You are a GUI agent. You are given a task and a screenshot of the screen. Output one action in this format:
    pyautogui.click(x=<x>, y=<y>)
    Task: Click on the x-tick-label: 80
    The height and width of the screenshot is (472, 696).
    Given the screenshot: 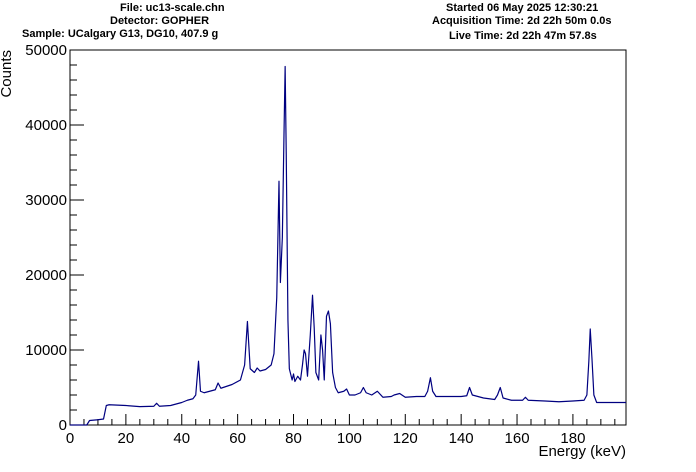 What is the action you would take?
    pyautogui.click(x=293, y=438)
    